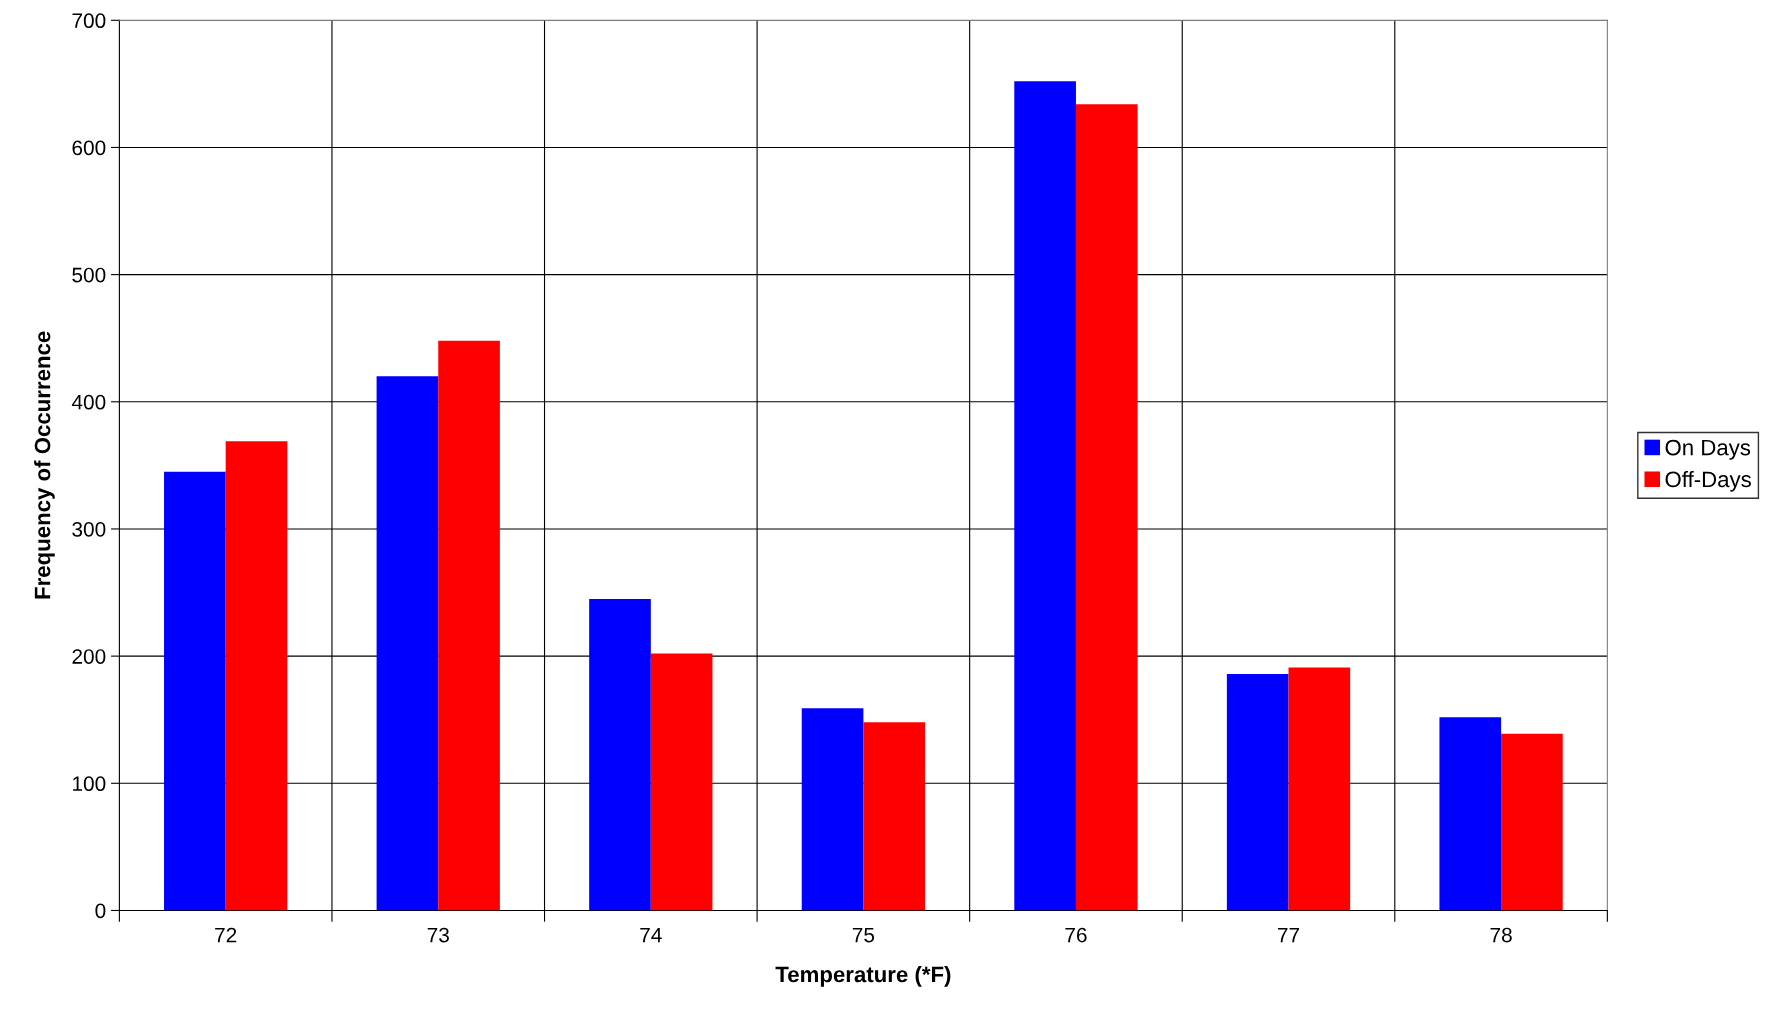 The height and width of the screenshot is (1015, 1782). What do you see at coordinates (863, 935) in the screenshot?
I see `x-tick-label: 75` at bounding box center [863, 935].